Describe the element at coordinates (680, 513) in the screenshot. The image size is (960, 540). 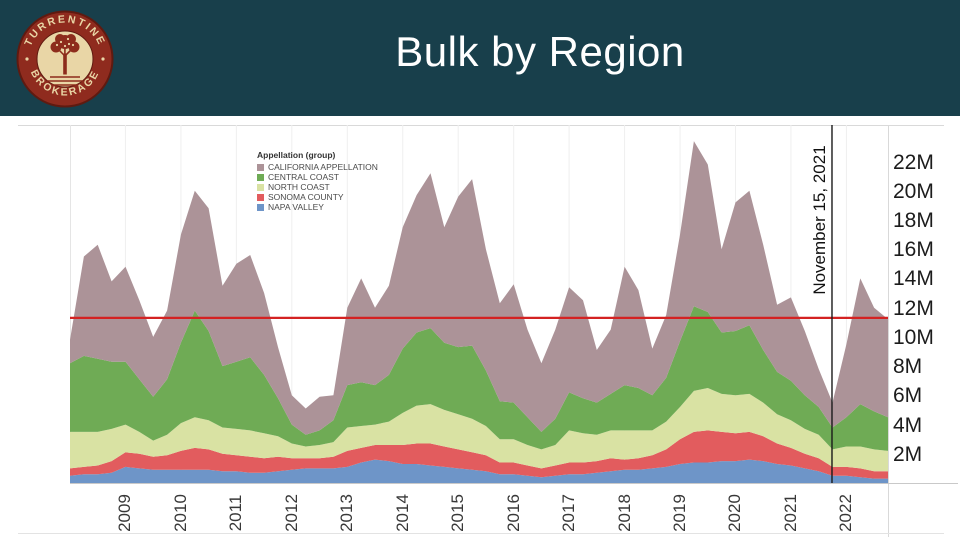
I see `x-axis-label: 2019` at that location.